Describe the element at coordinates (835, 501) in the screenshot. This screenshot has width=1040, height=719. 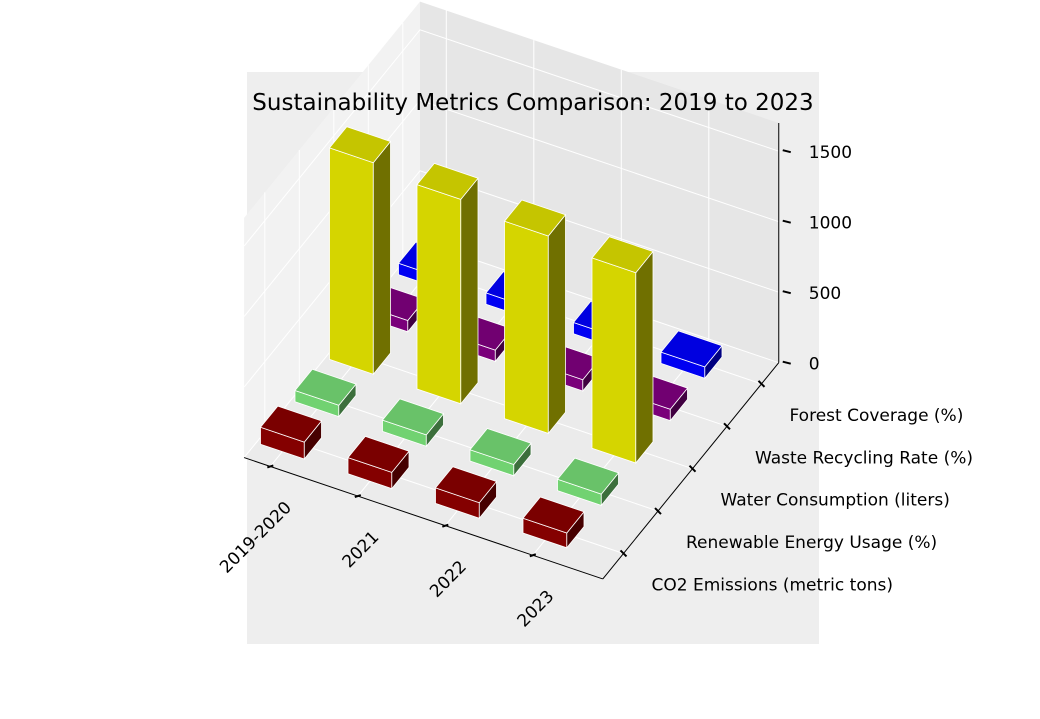
I see `y-tick-label: Water Consumption (liters)` at that location.